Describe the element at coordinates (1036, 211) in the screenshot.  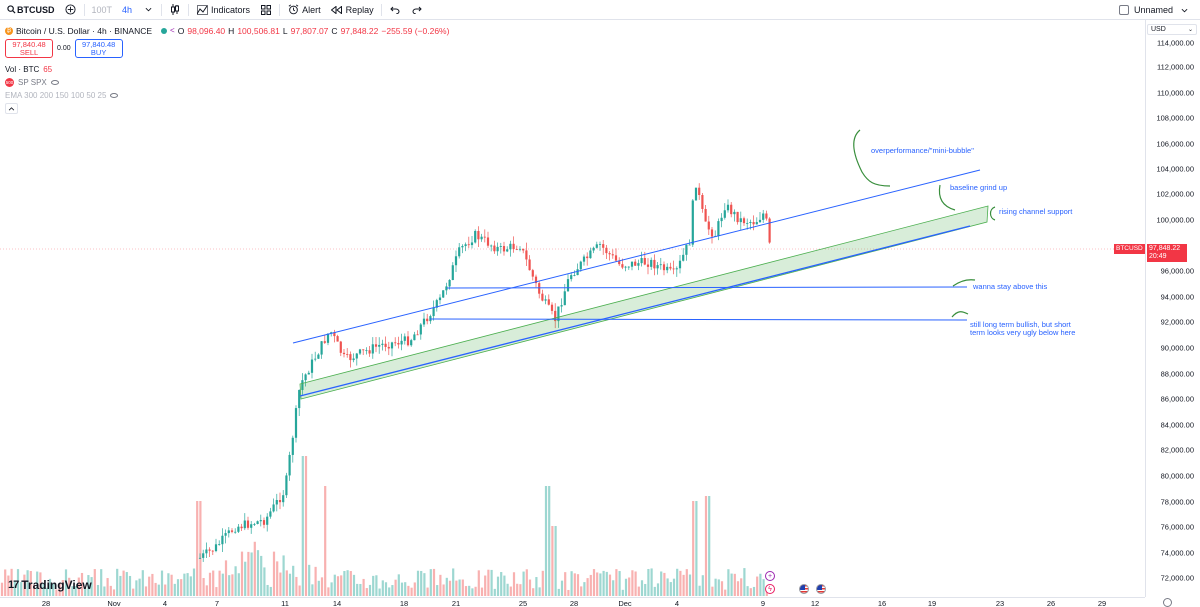
I see `annotation-support: rising channel support` at that location.